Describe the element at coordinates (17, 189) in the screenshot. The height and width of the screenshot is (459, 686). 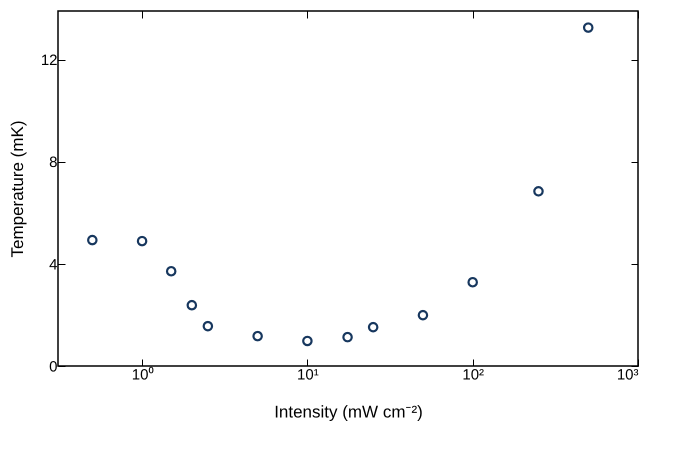
I see `y-axis-title: Temperature (mK)` at that location.